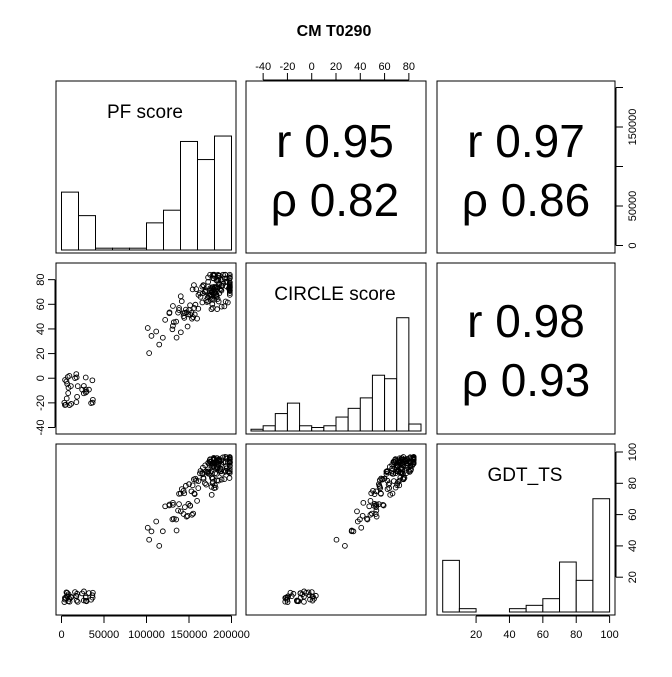  Describe the element at coordinates (609, 635) in the screenshot. I see `x-tick-label-gdt-100: 100` at that location.